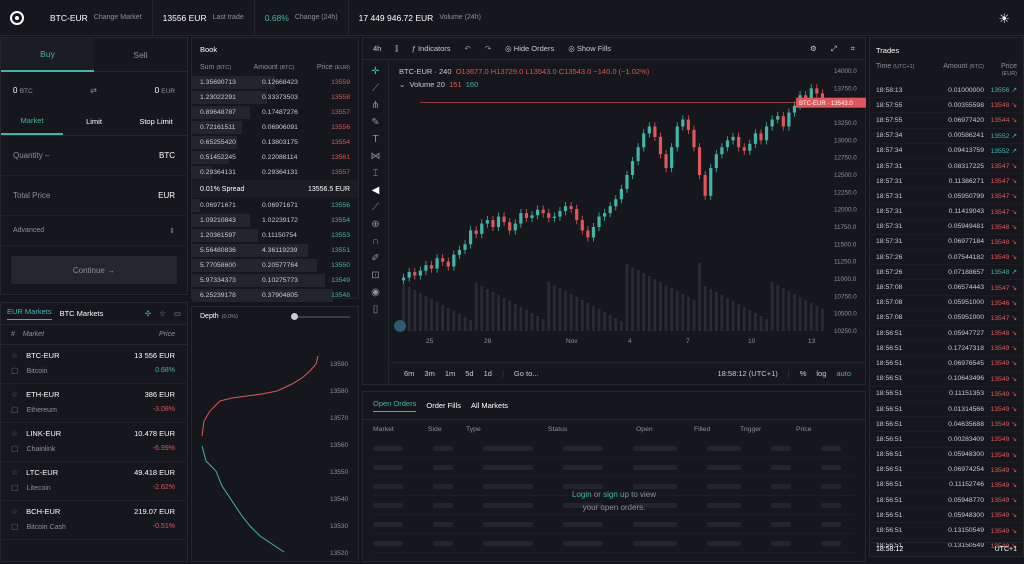 The height and width of the screenshot is (564, 1024). Describe the element at coordinates (467, 48) in the screenshot. I see `undo-icon: ↶` at that location.